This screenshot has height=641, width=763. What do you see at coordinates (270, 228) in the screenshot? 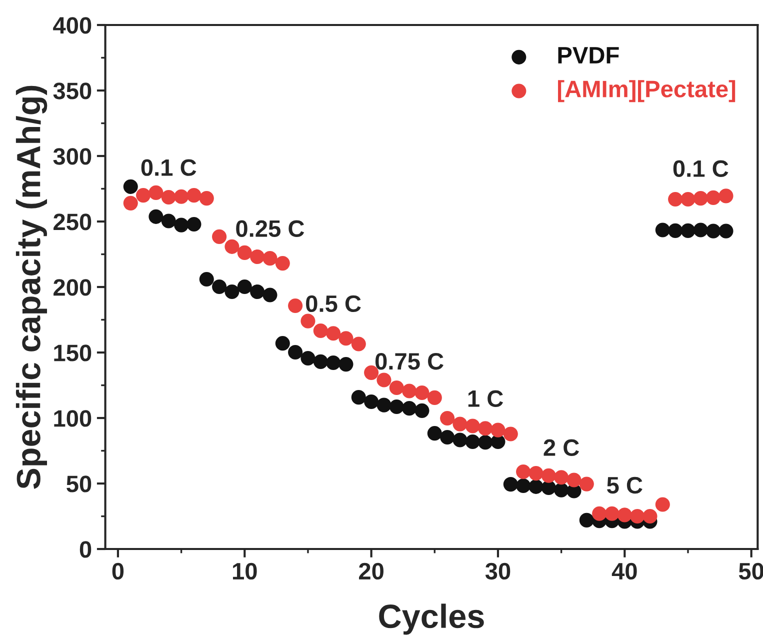
I see `annotation: 0.25 C` at bounding box center [270, 228].